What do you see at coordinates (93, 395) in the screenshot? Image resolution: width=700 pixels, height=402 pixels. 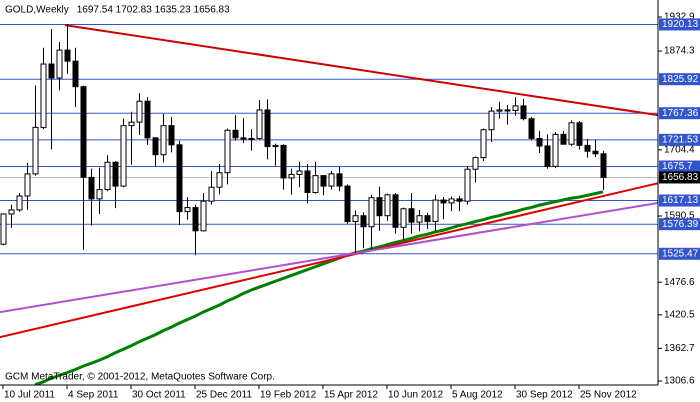 I see `x-tick-label: 4 Sep 2011` at bounding box center [93, 395].